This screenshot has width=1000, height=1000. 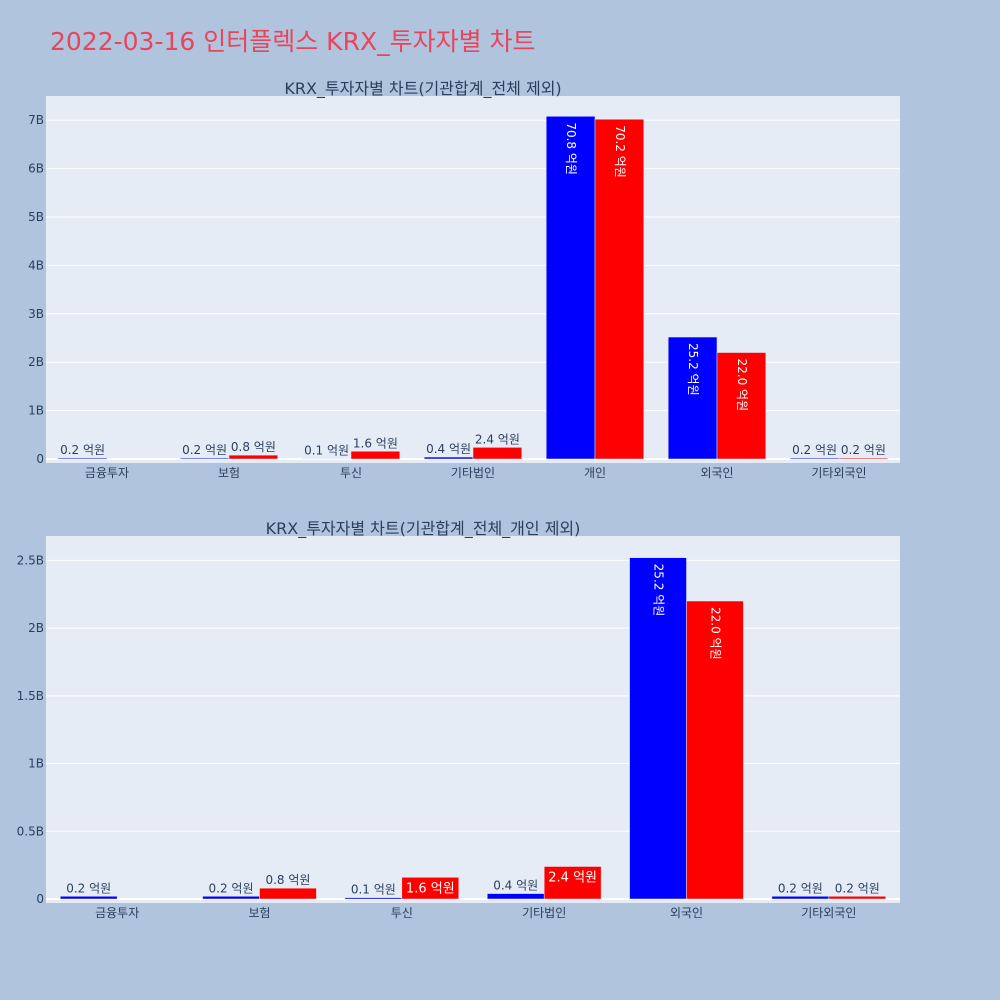 I want to click on data-label: 70.2 억원, so click(x=620, y=151).